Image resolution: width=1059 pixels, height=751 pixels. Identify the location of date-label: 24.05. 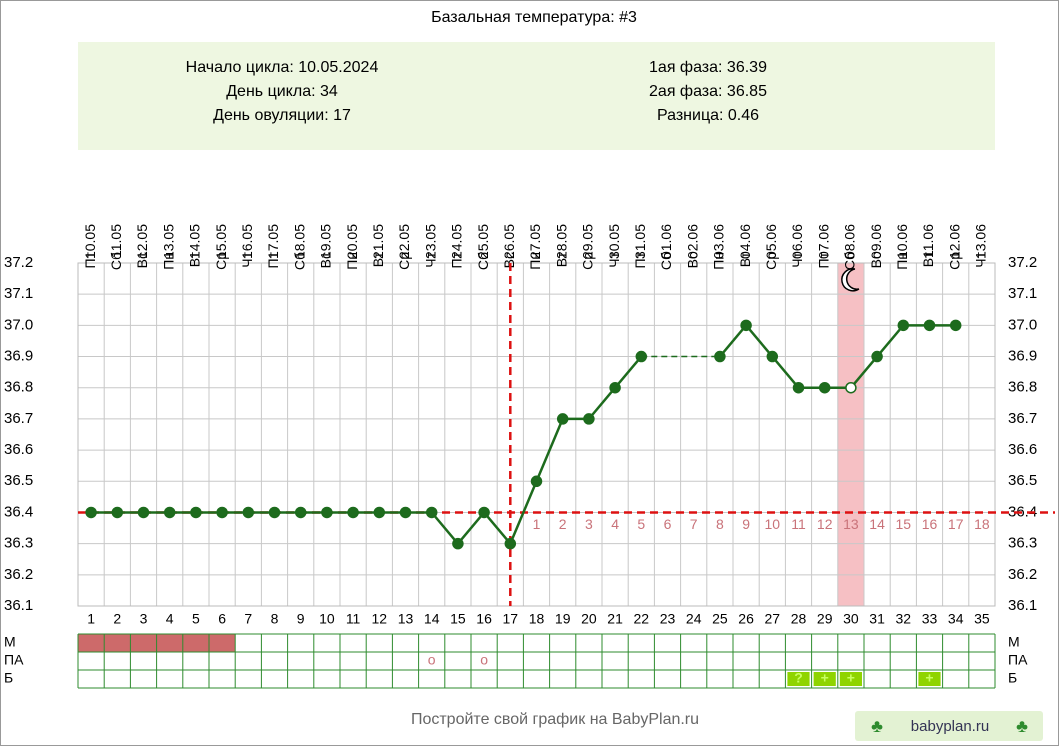
(457, 241).